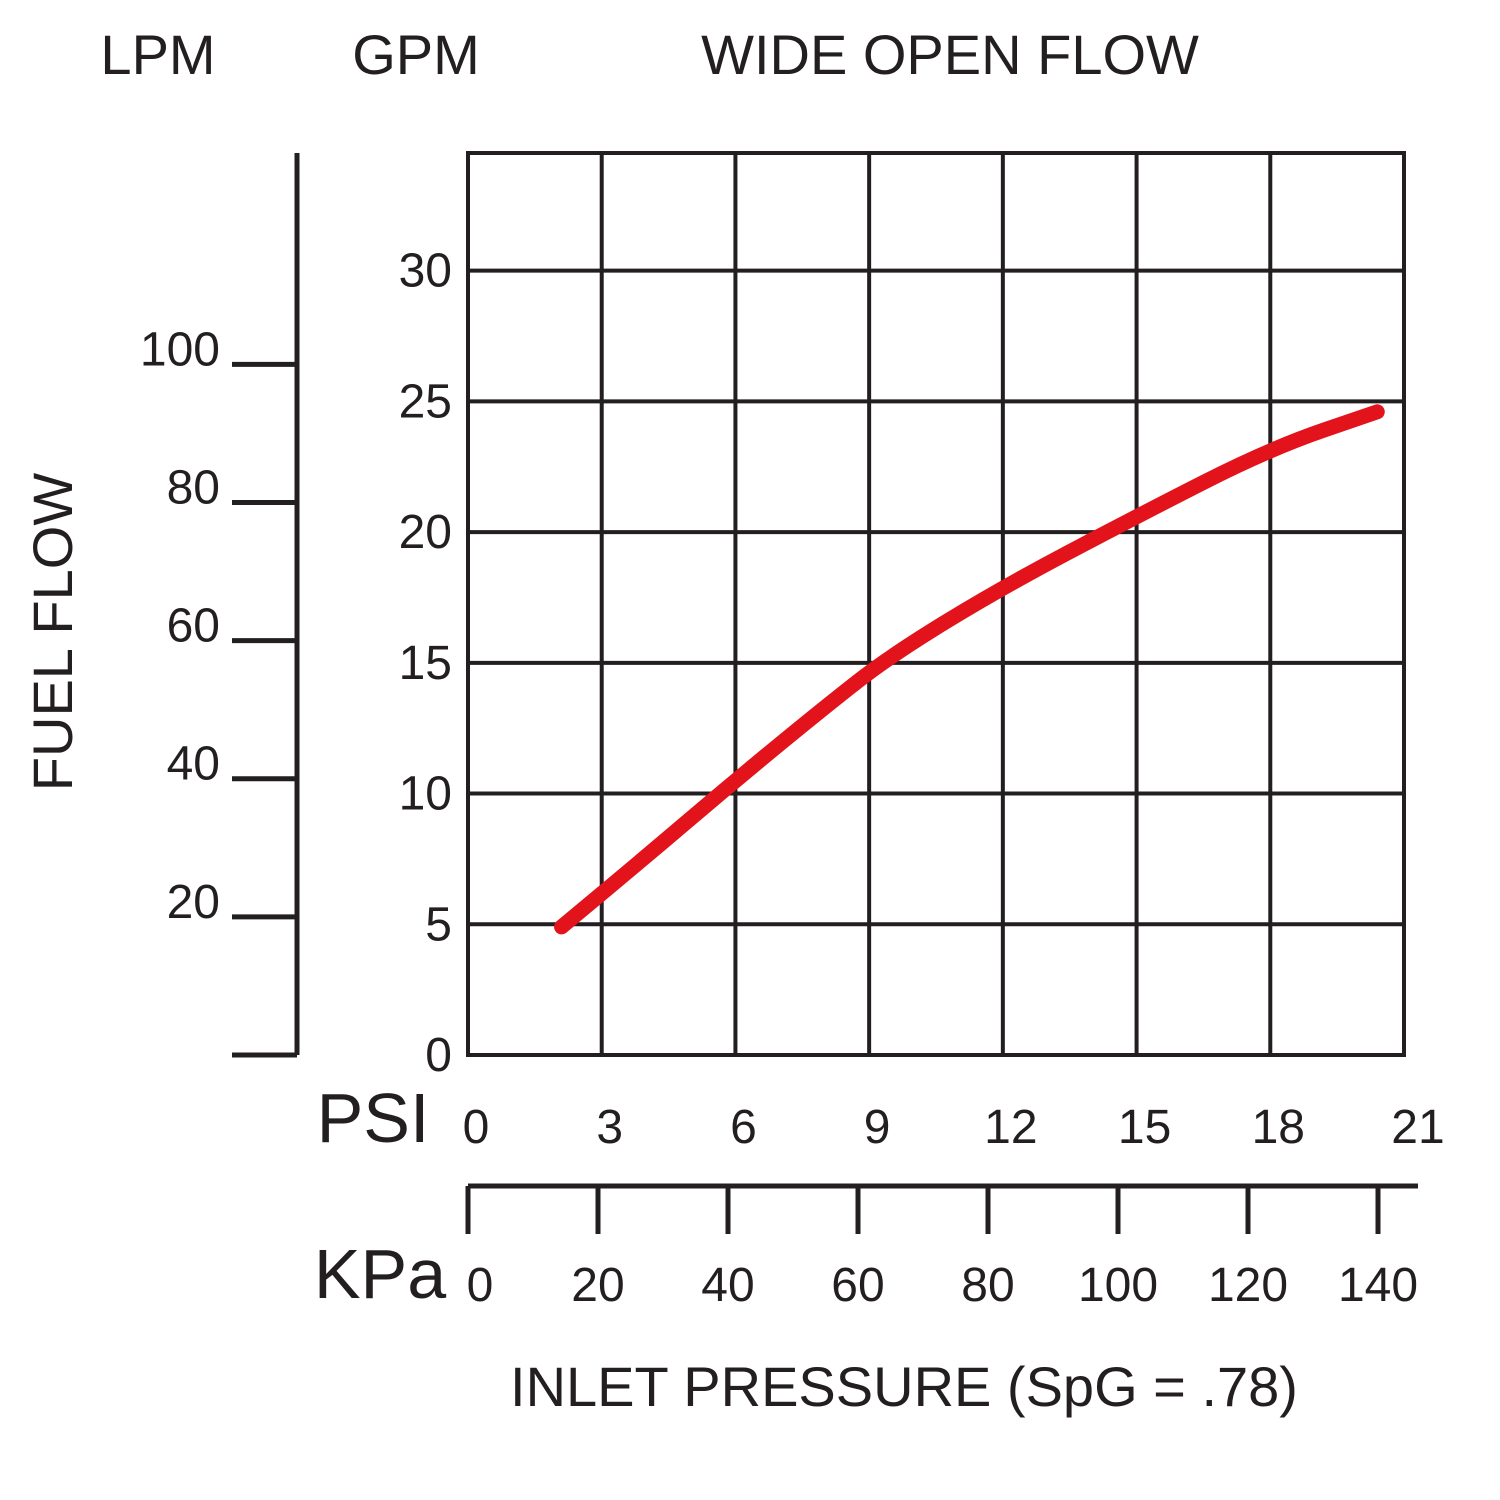 The image size is (1500, 1500). I want to click on lpm-axis: 20 40 60 80 100, so click(220, 605).